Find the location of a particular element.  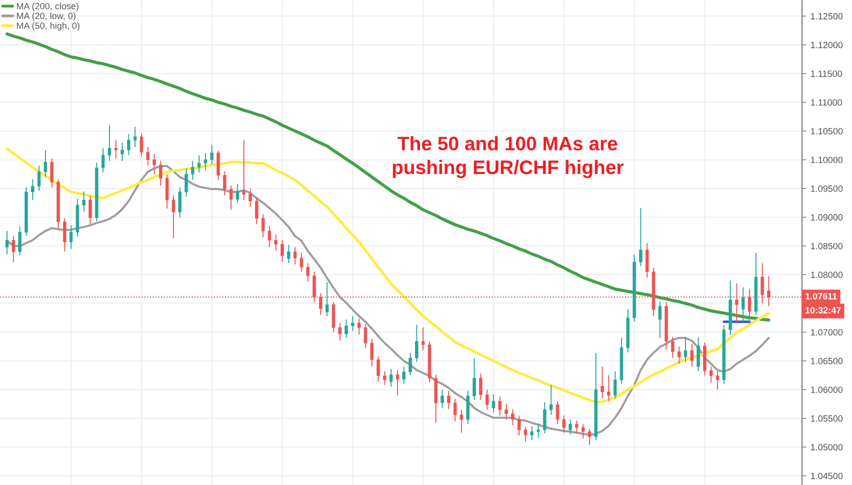

y-tick-label: 1.09500 is located at coordinates (827, 188).